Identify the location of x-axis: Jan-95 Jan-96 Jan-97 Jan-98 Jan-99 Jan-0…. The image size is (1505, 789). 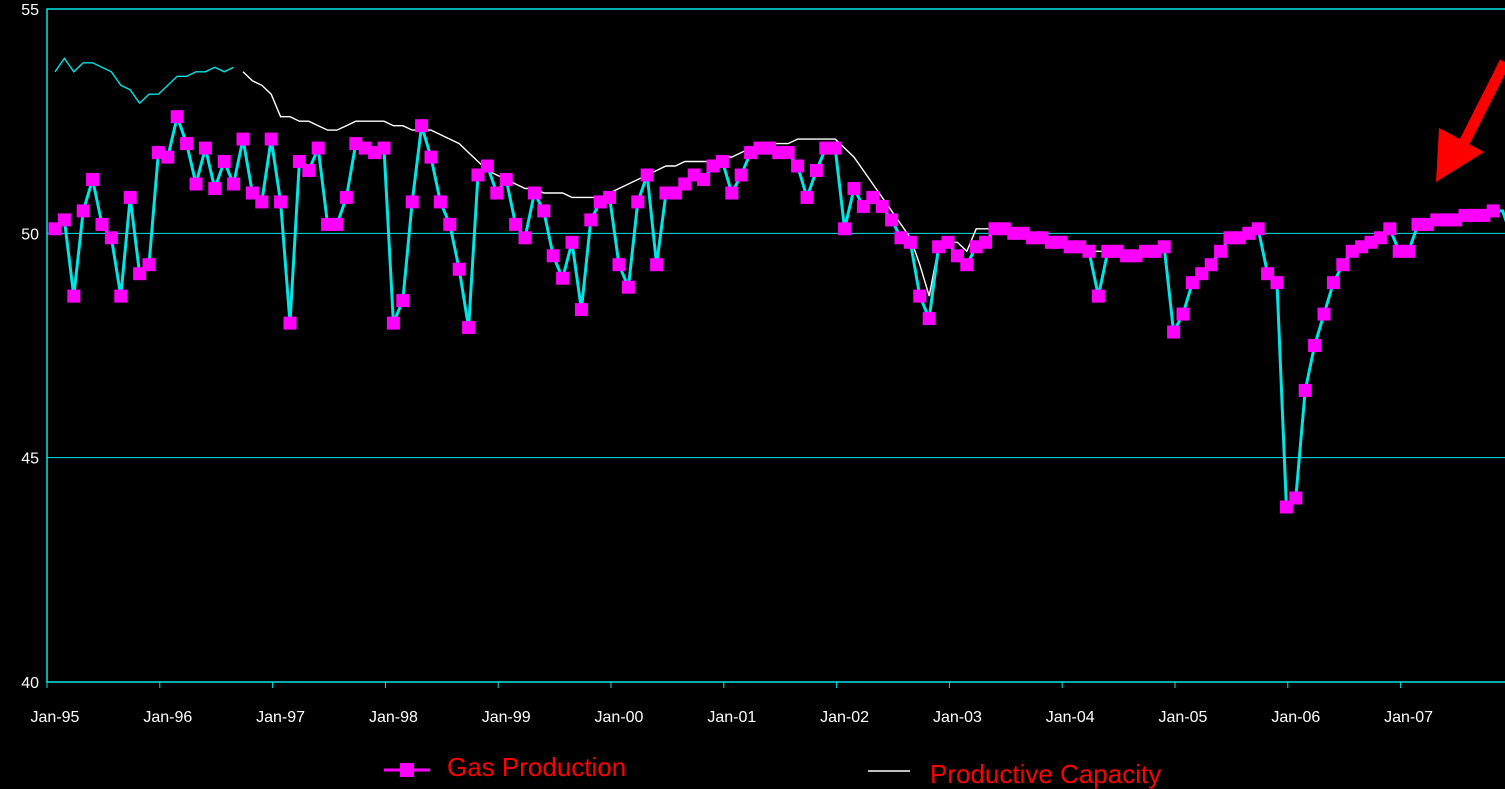
(732, 704).